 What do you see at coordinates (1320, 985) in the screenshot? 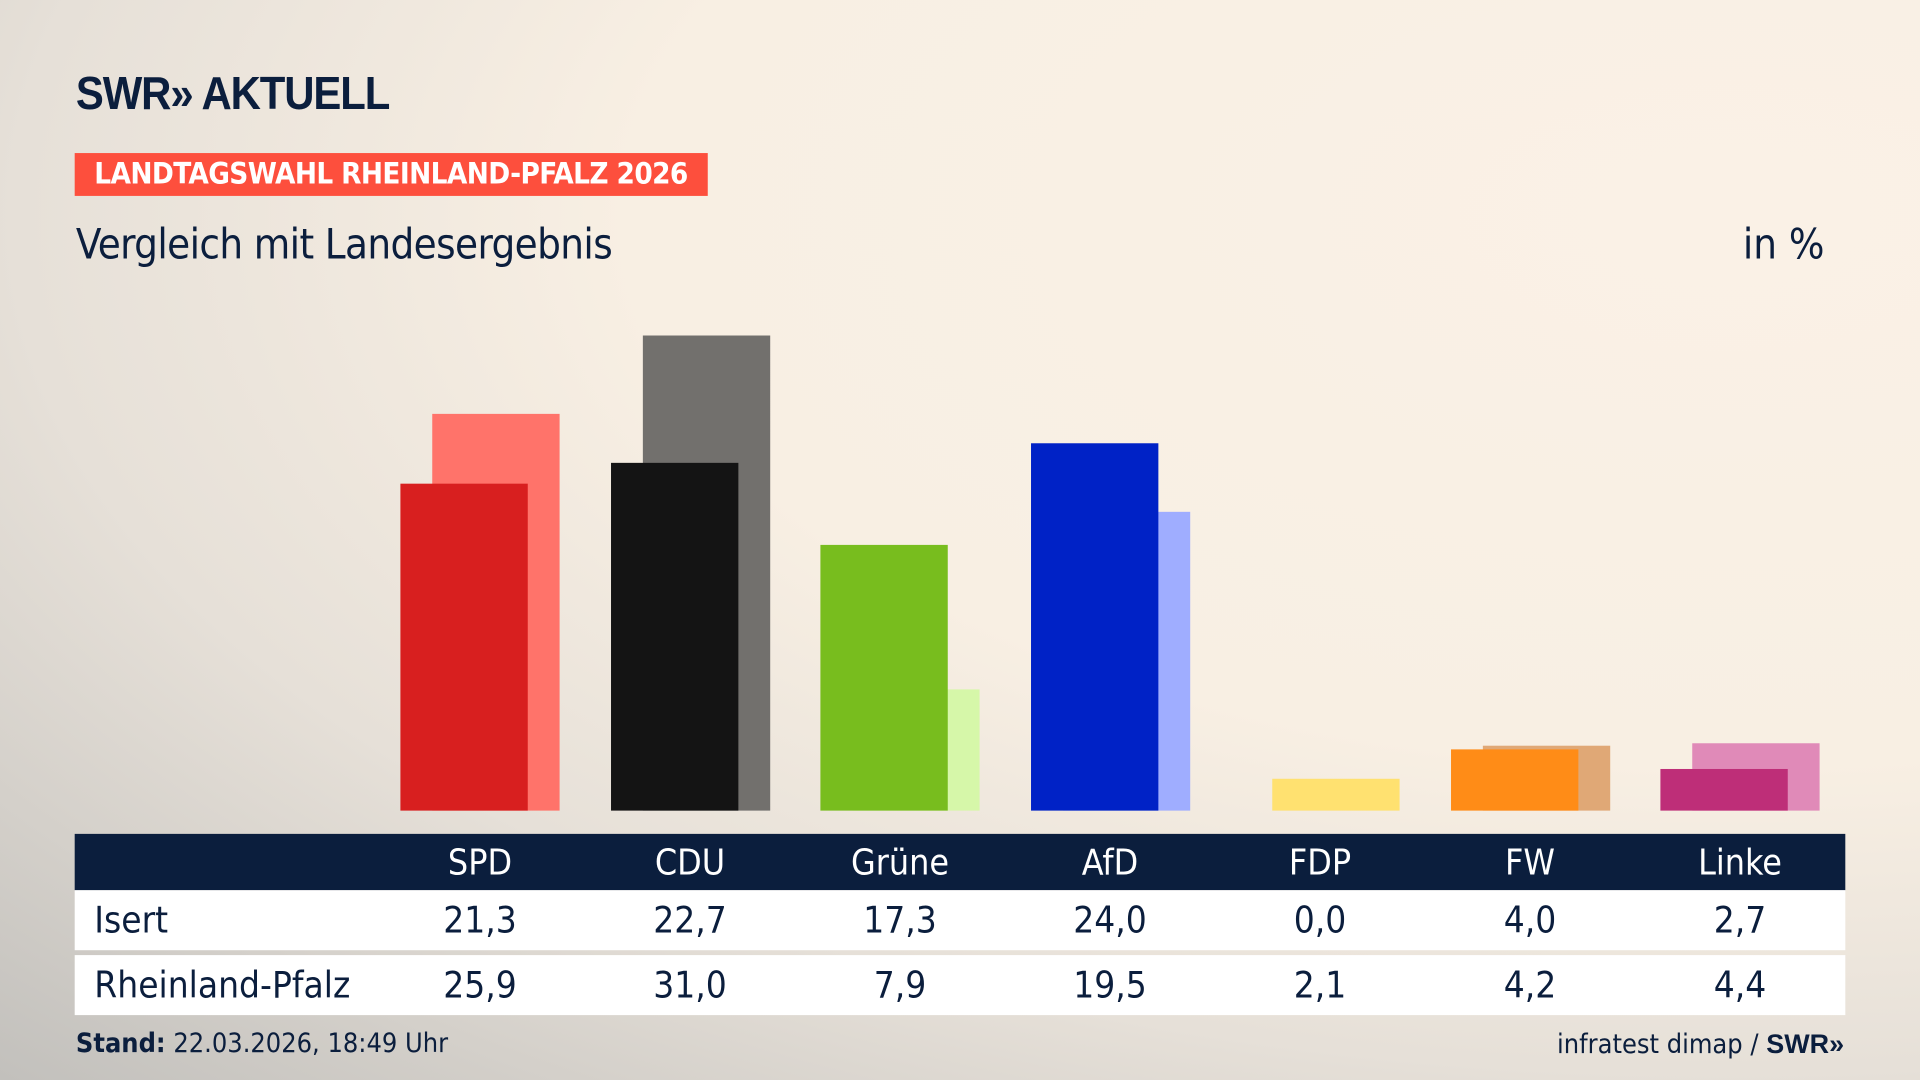
I see `value-cell: 2,1` at bounding box center [1320, 985].